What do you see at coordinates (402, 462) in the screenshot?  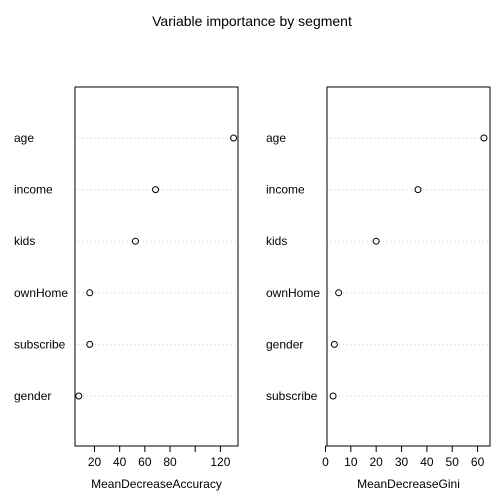 I see `x-tick-label: 30` at bounding box center [402, 462].